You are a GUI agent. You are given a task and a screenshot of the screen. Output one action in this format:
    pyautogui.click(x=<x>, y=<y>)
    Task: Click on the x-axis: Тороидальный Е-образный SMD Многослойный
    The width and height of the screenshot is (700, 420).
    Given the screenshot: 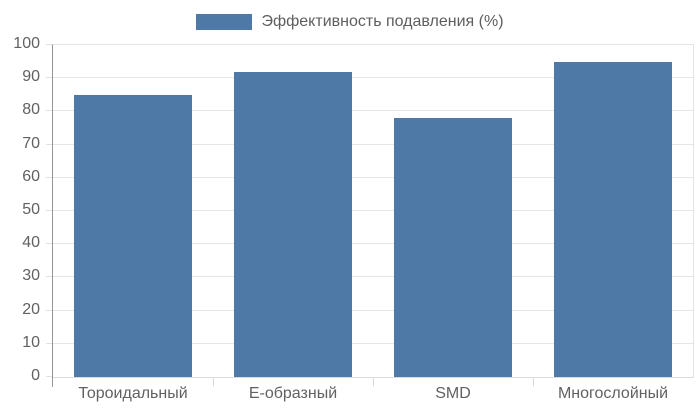 What is the action you would take?
    pyautogui.click(x=373, y=396)
    